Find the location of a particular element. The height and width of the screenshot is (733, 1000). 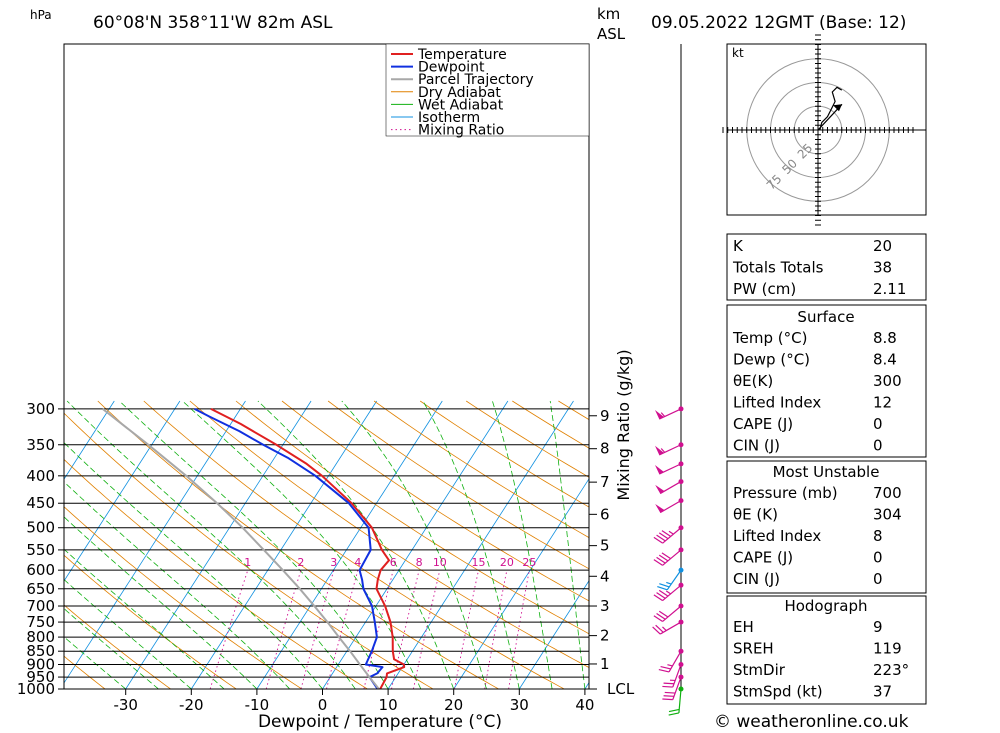

x-axis-title: Dewpoint / Temperature (°C) is located at coordinates (380, 722).